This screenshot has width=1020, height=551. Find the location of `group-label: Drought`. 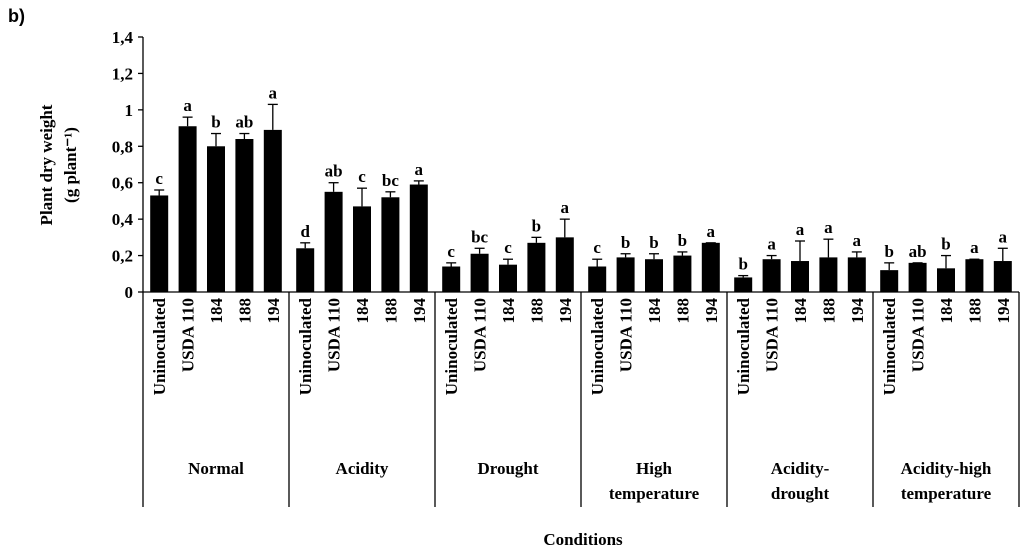

group-label: Drought is located at coordinates (507, 468).